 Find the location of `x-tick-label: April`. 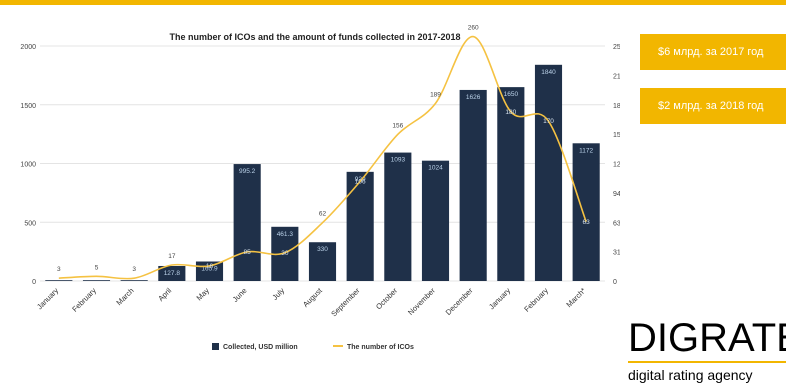

x-tick-label: April is located at coordinates (164, 294).